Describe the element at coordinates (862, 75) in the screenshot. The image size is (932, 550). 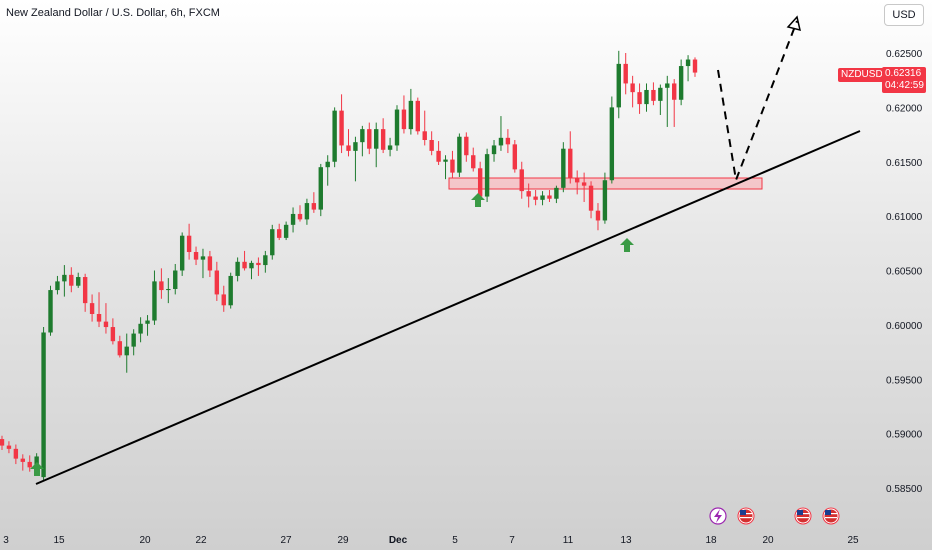
I see `symbol-tag: NZDUSD` at that location.